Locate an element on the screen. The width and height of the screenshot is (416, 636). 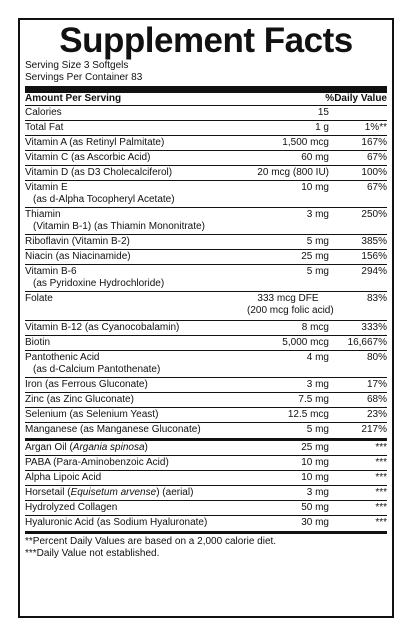
nutrient-name: Total Fat is located at coordinates (136, 128).